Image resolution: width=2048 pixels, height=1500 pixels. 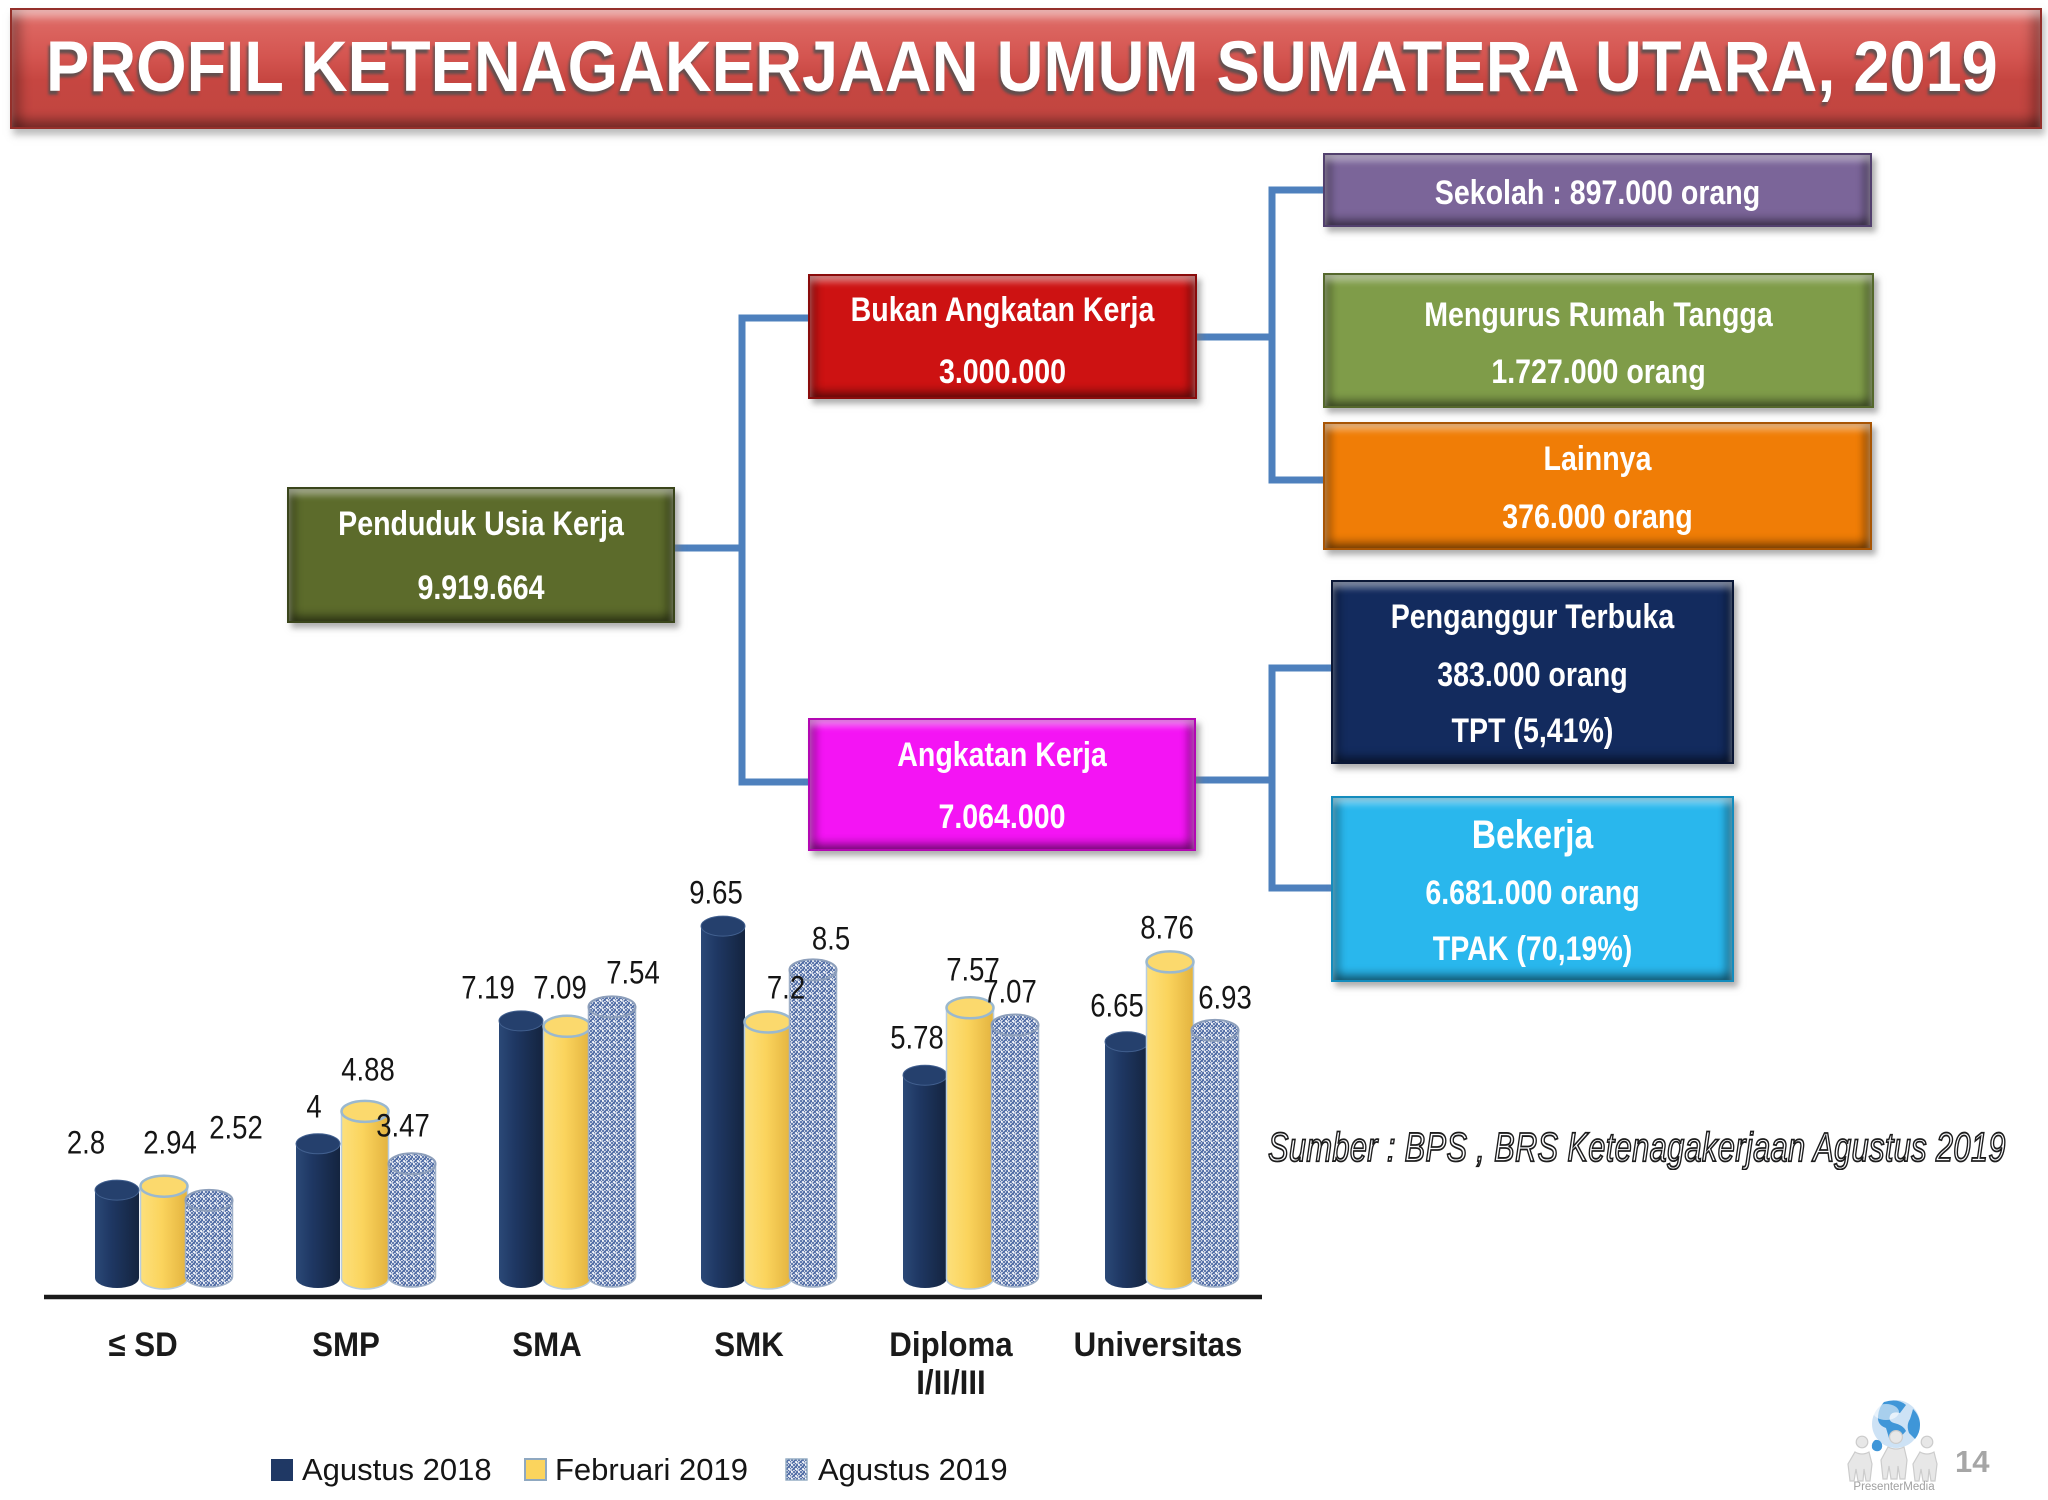 I want to click on svg-text: PresenterMedia, so click(x=1894, y=1487).